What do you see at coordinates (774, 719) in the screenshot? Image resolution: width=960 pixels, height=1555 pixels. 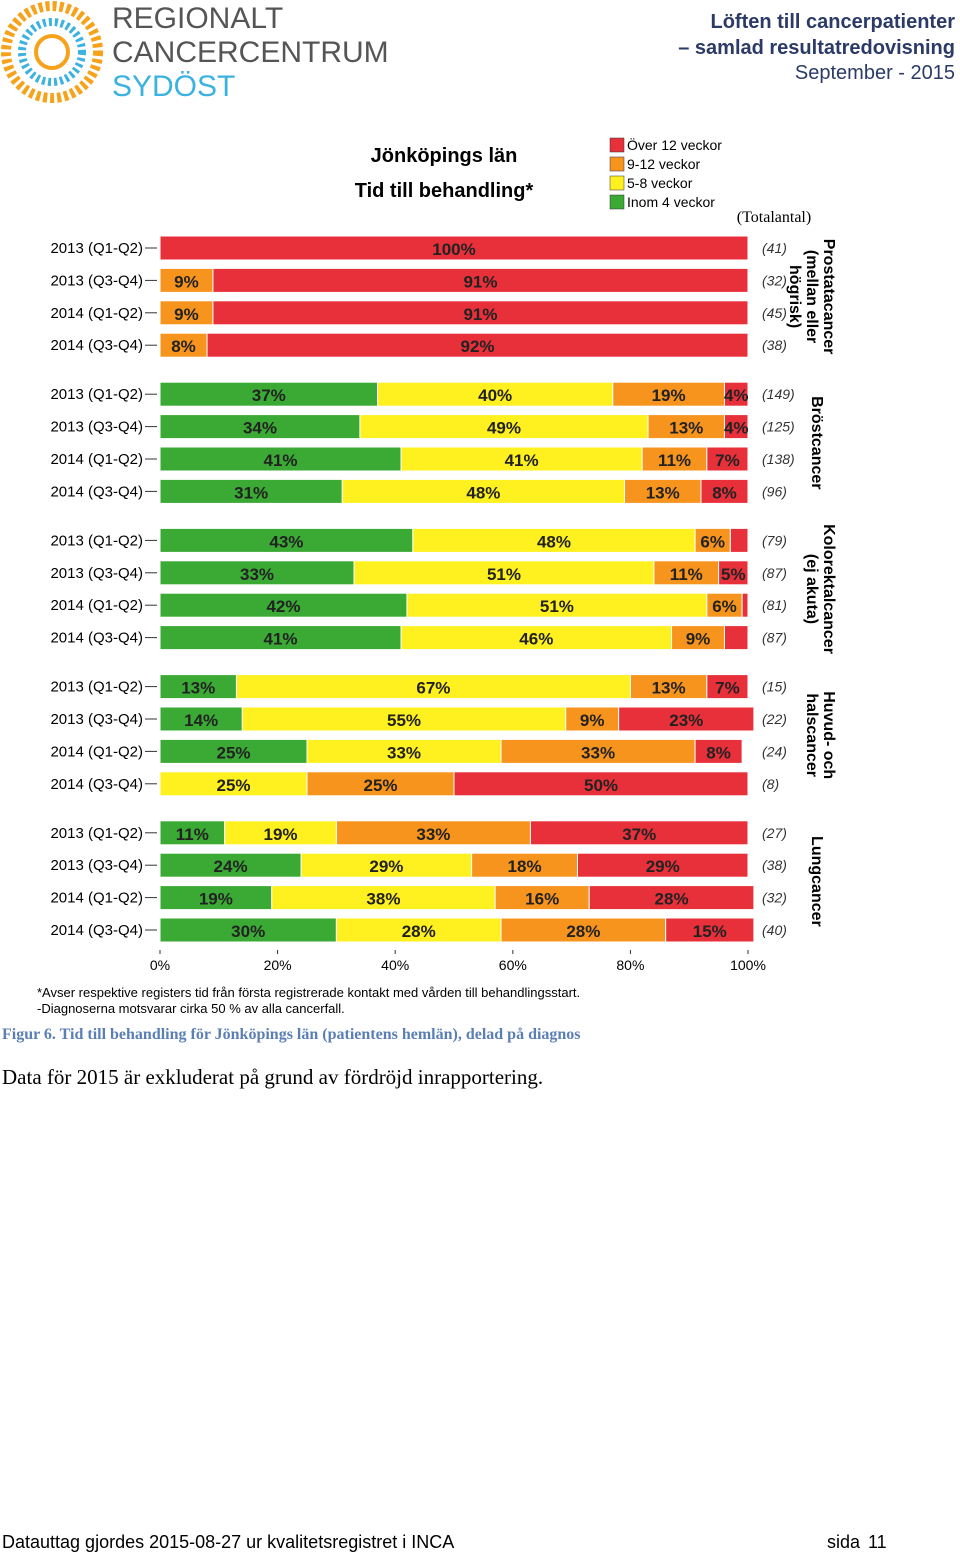 I see `total-label: (22)` at bounding box center [774, 719].